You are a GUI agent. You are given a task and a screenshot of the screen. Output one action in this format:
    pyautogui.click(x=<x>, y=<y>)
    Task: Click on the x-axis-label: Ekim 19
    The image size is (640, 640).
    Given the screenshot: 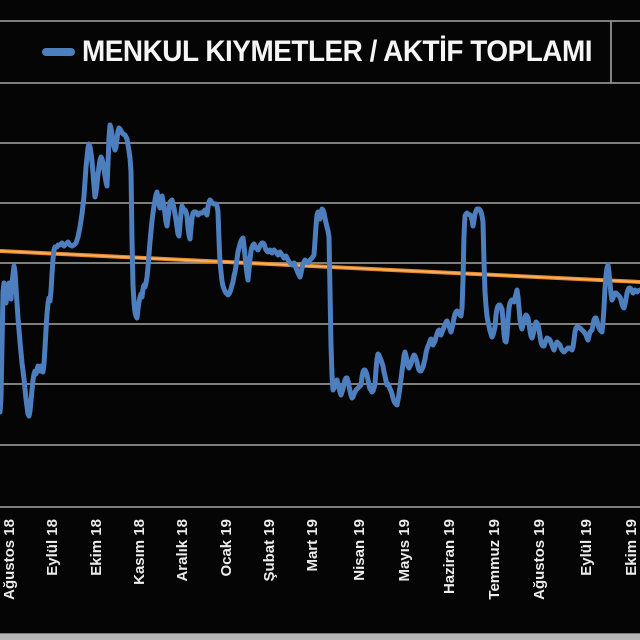 What is the action you would take?
    pyautogui.click(x=631, y=547)
    